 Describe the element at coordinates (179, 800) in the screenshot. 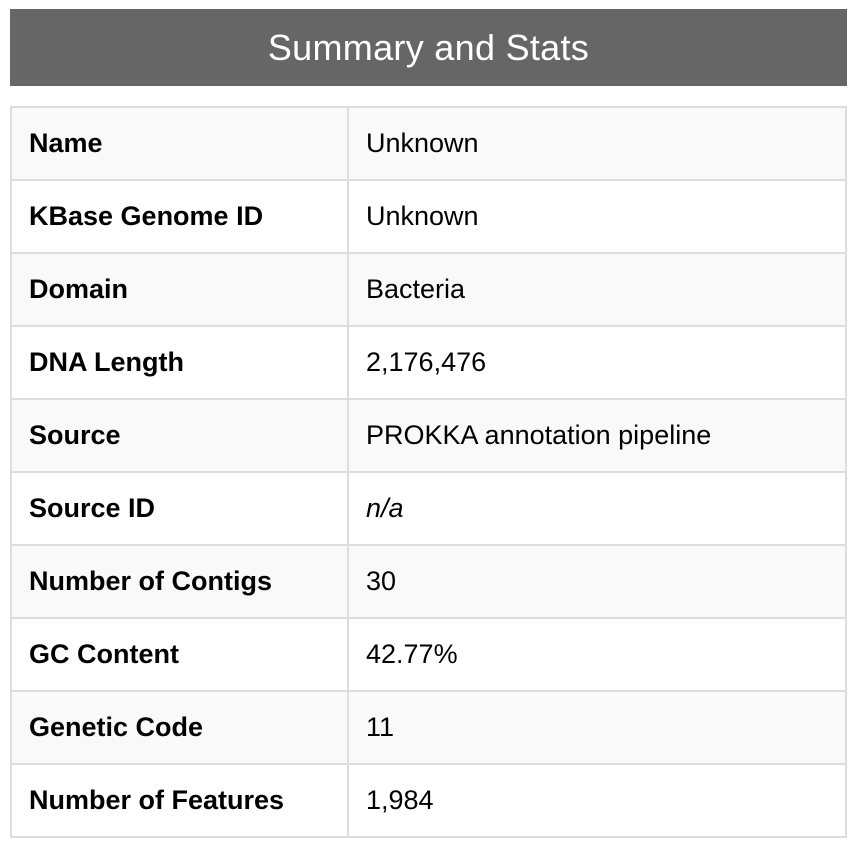

I see `stats-label: Number of Features` at that location.